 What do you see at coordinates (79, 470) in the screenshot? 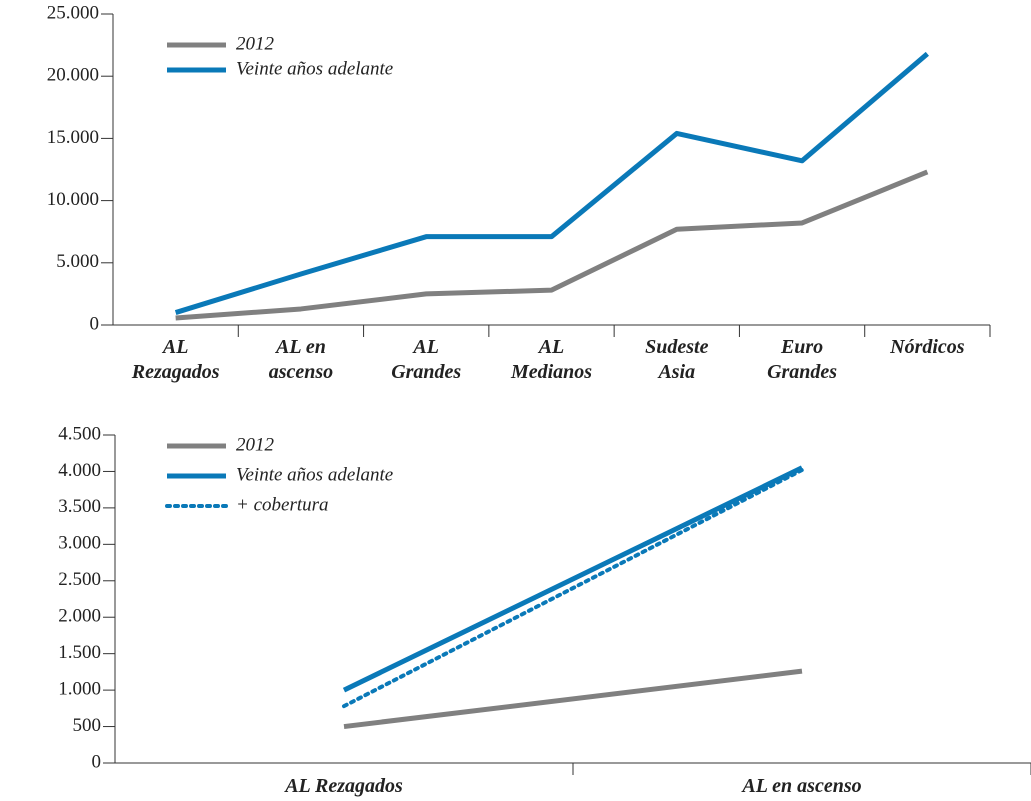
I see `y-tick-label: 4.000` at bounding box center [79, 470].